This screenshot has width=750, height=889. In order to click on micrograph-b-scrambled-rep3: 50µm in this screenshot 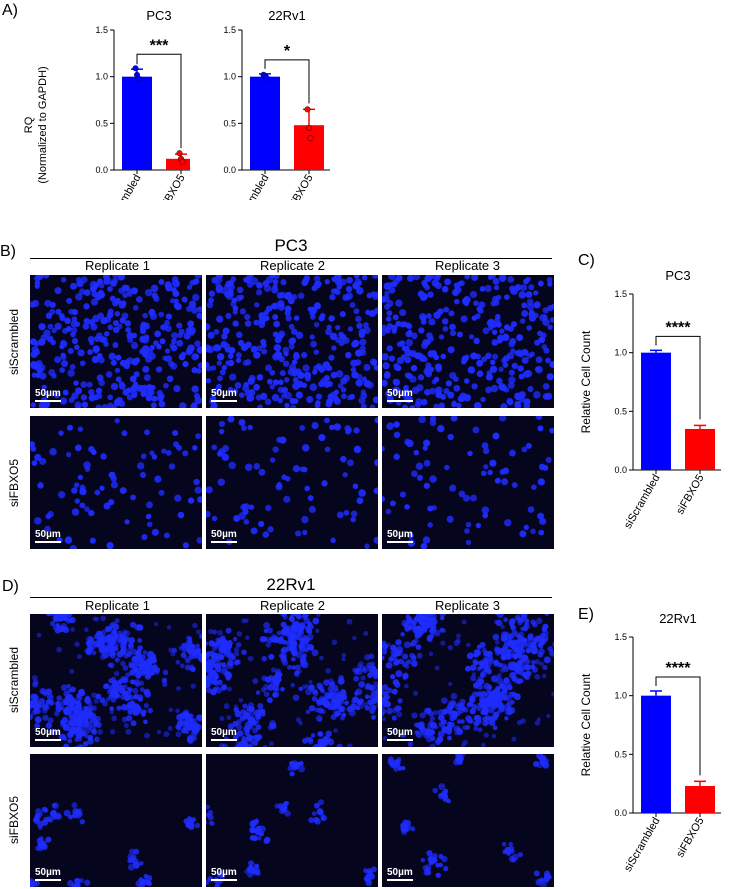, I will do `click(468, 341)`.